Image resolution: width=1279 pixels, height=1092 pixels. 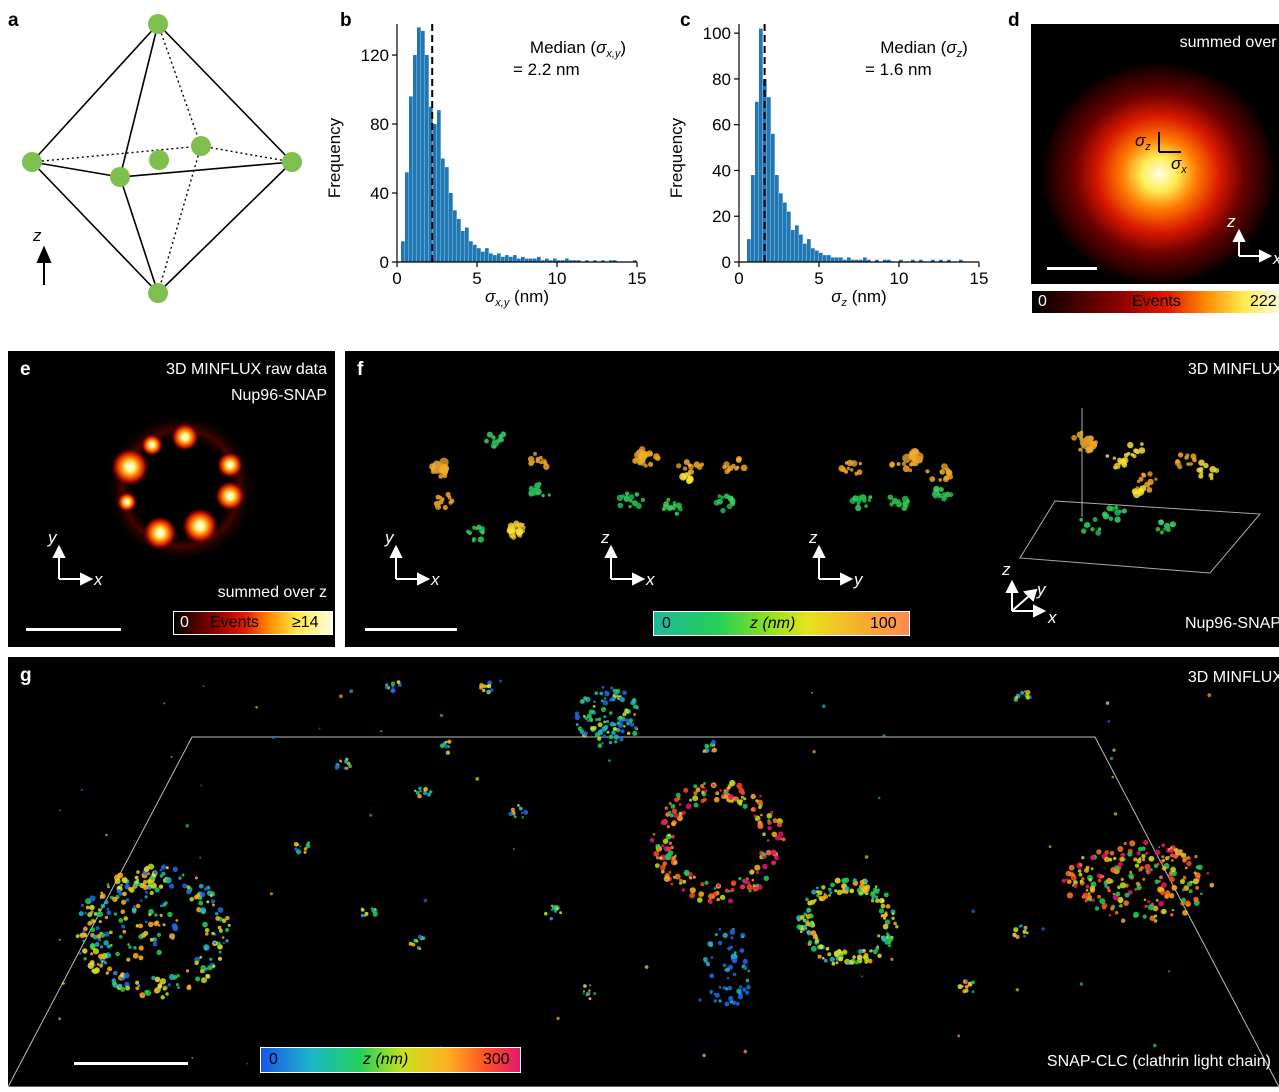 I want to click on panel-f-scatter: y x z x z y z y x, so click(x=823, y=517).